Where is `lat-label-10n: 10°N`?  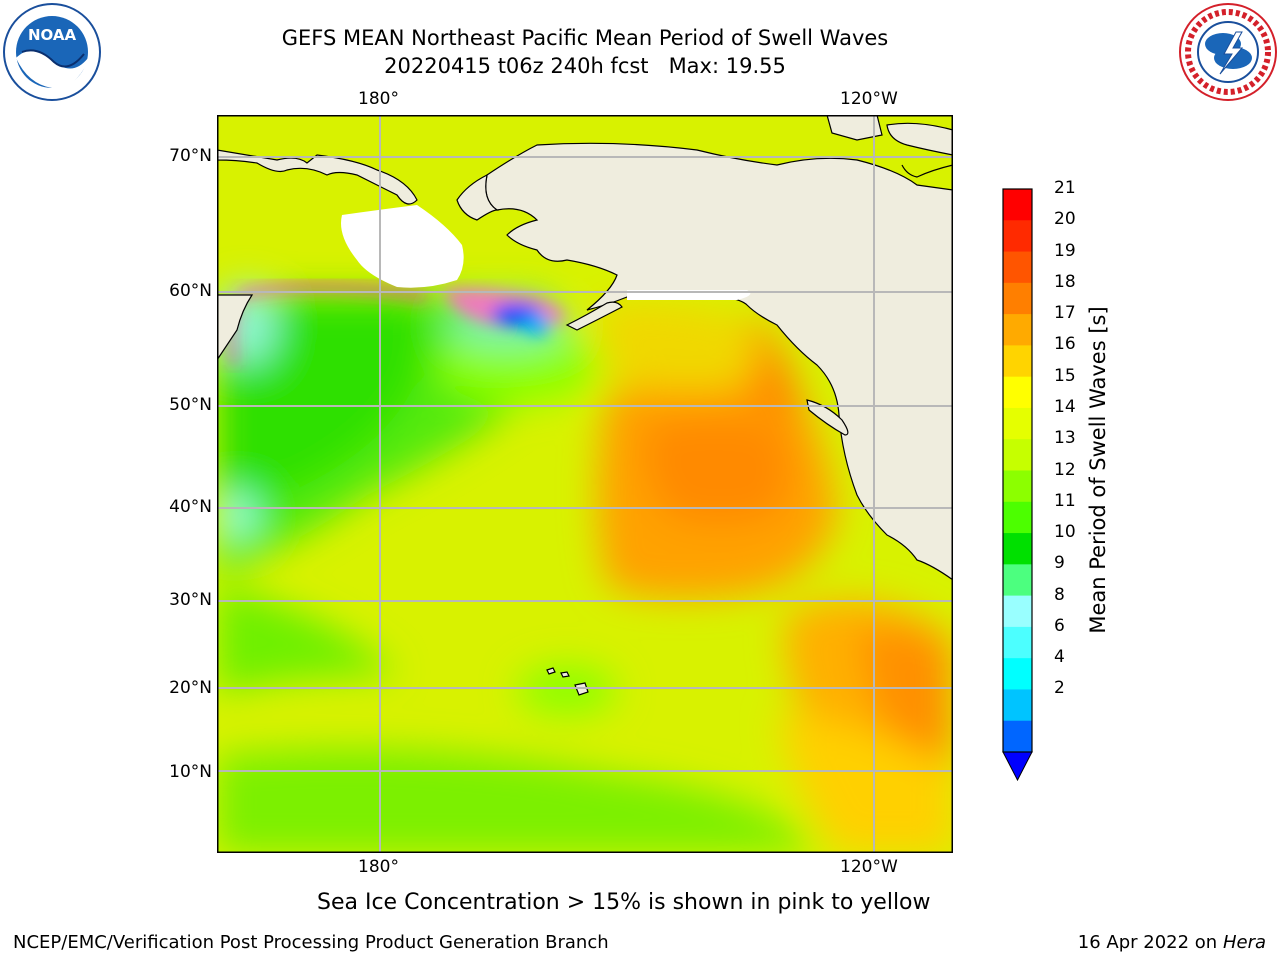 lat-label-10n: 10°N is located at coordinates (190, 772).